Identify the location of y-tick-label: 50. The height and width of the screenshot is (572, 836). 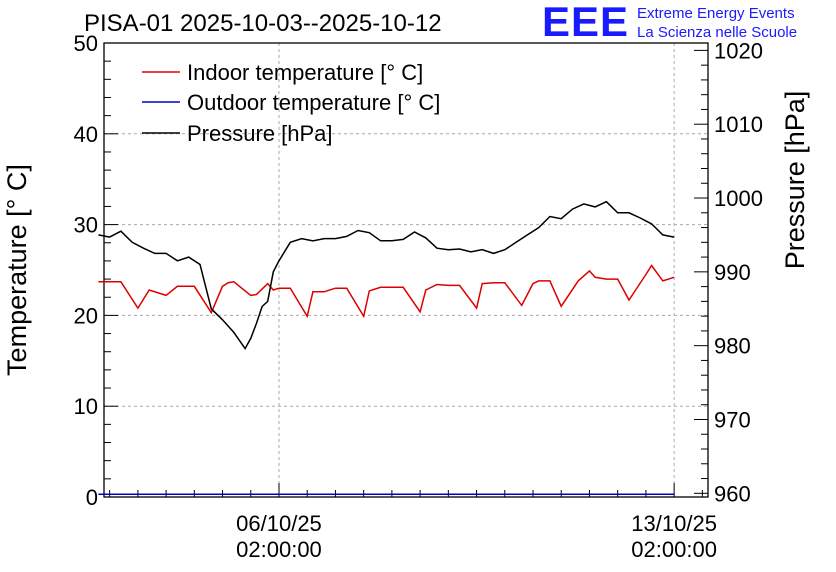
(86, 43).